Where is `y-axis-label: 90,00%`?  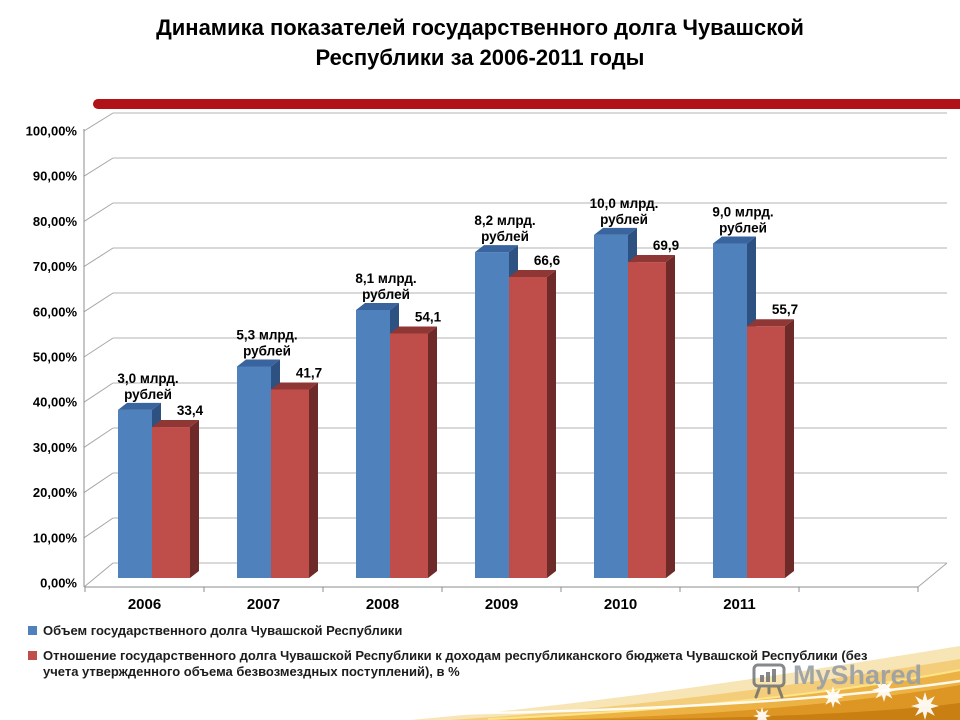
y-axis-label: 90,00% is located at coordinates (55, 176).